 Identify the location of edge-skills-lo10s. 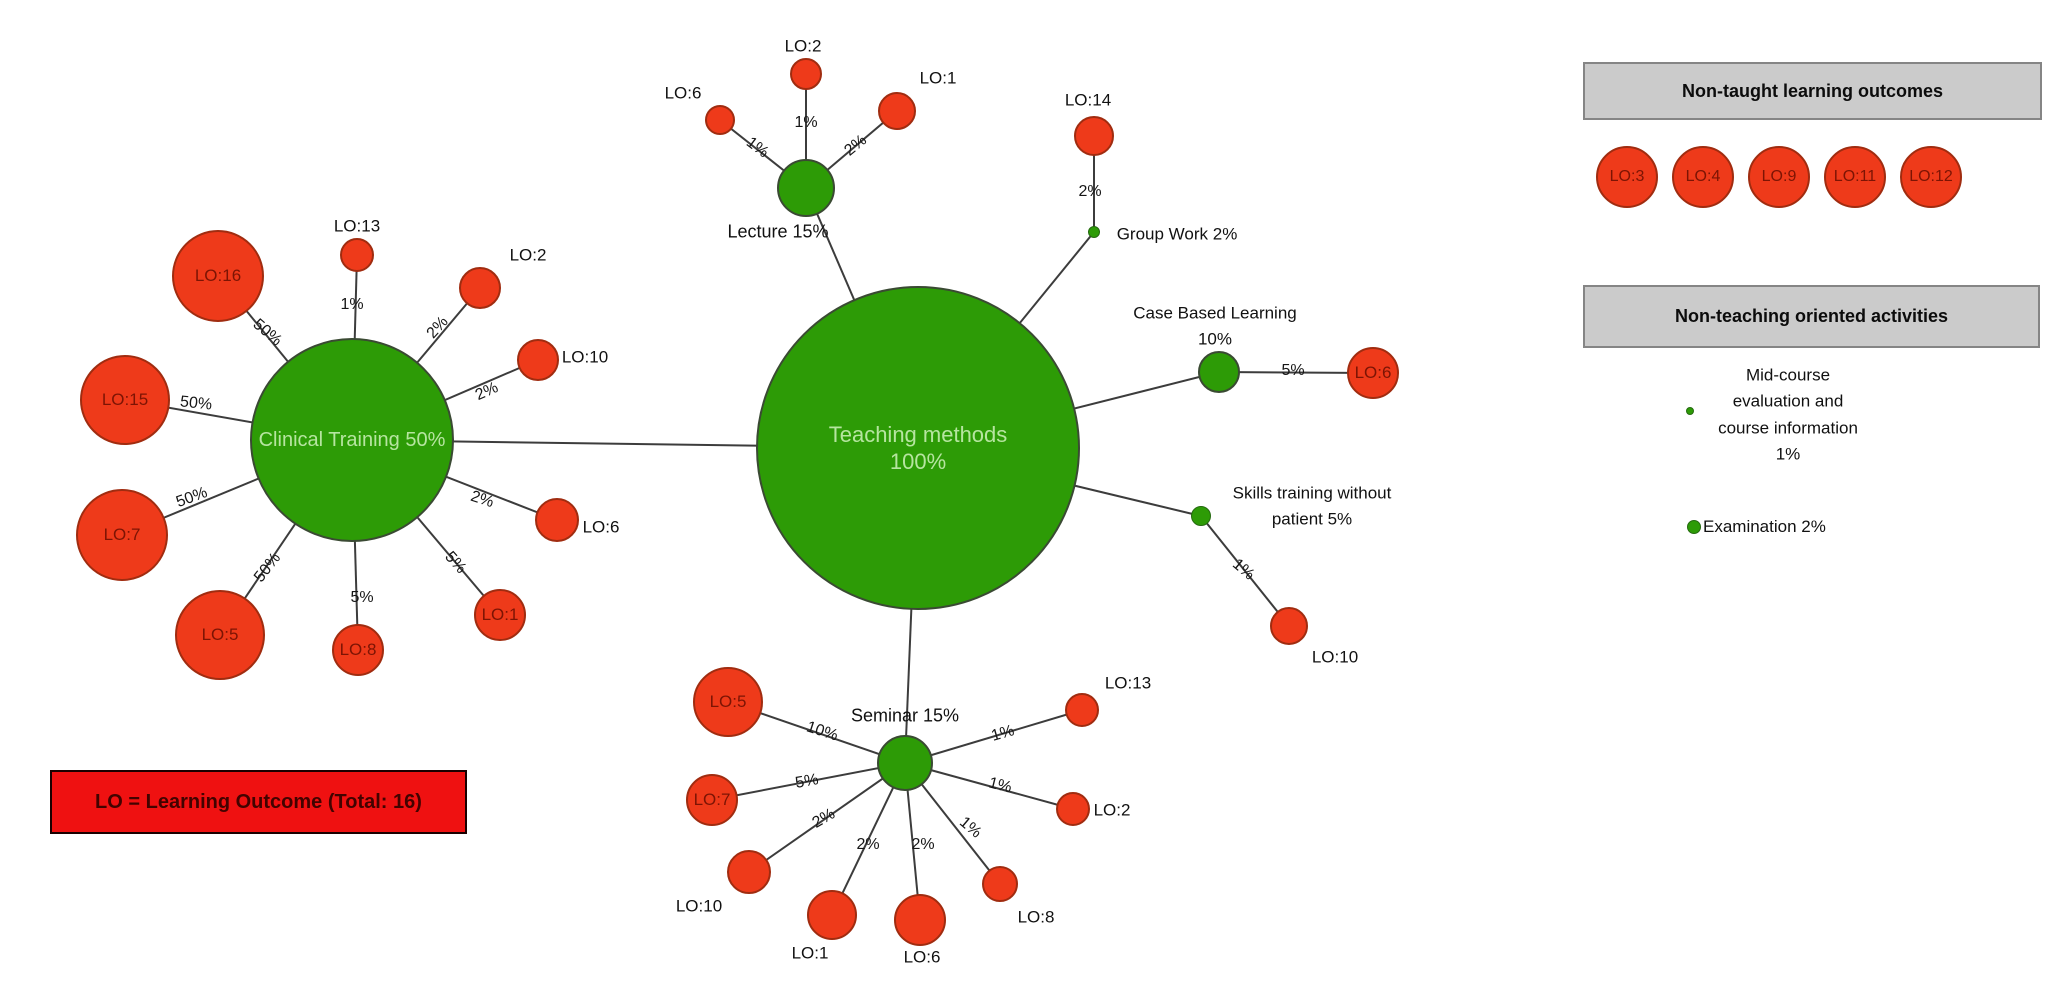
(1245, 571).